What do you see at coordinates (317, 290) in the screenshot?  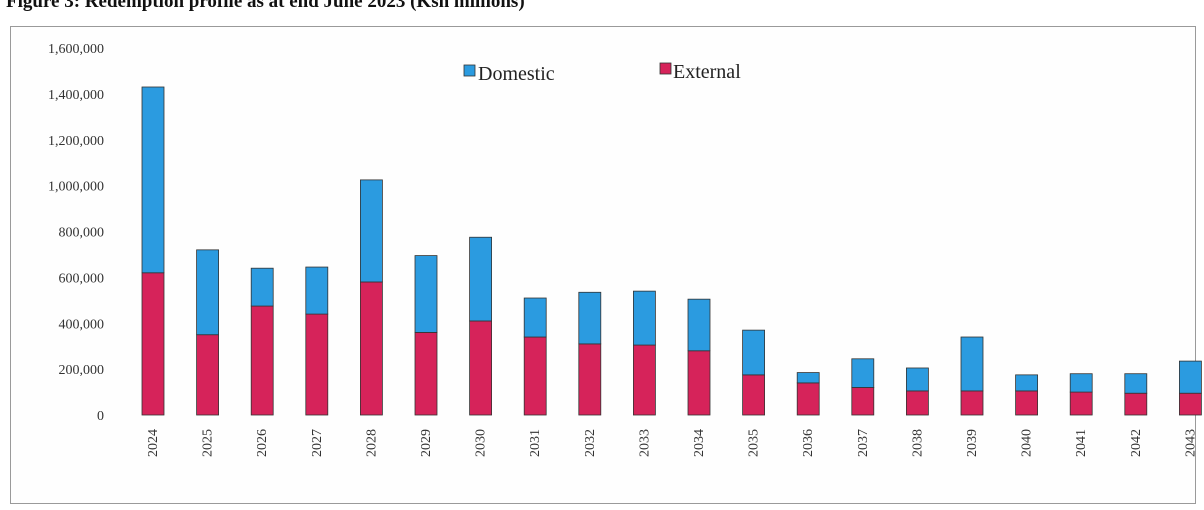 I see `bar-domestic-2027` at bounding box center [317, 290].